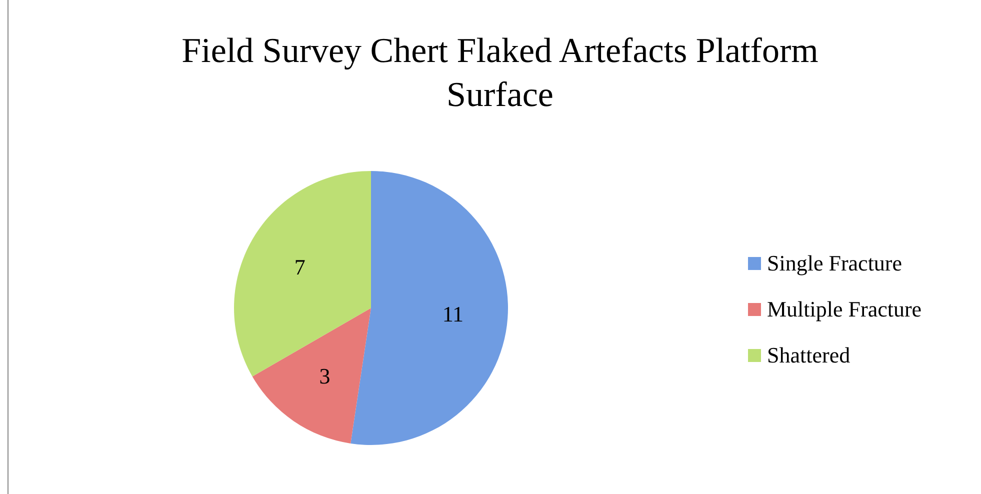  Describe the element at coordinates (500, 72) in the screenshot. I see `chart-title: Field Survey Chert Flaked Artefacts Platform Surface` at that location.